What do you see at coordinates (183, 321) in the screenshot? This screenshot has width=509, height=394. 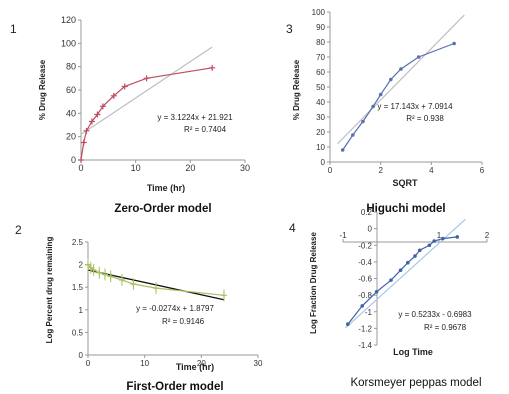 I see `r-squared-value: R² = 0.9146` at bounding box center [183, 321].